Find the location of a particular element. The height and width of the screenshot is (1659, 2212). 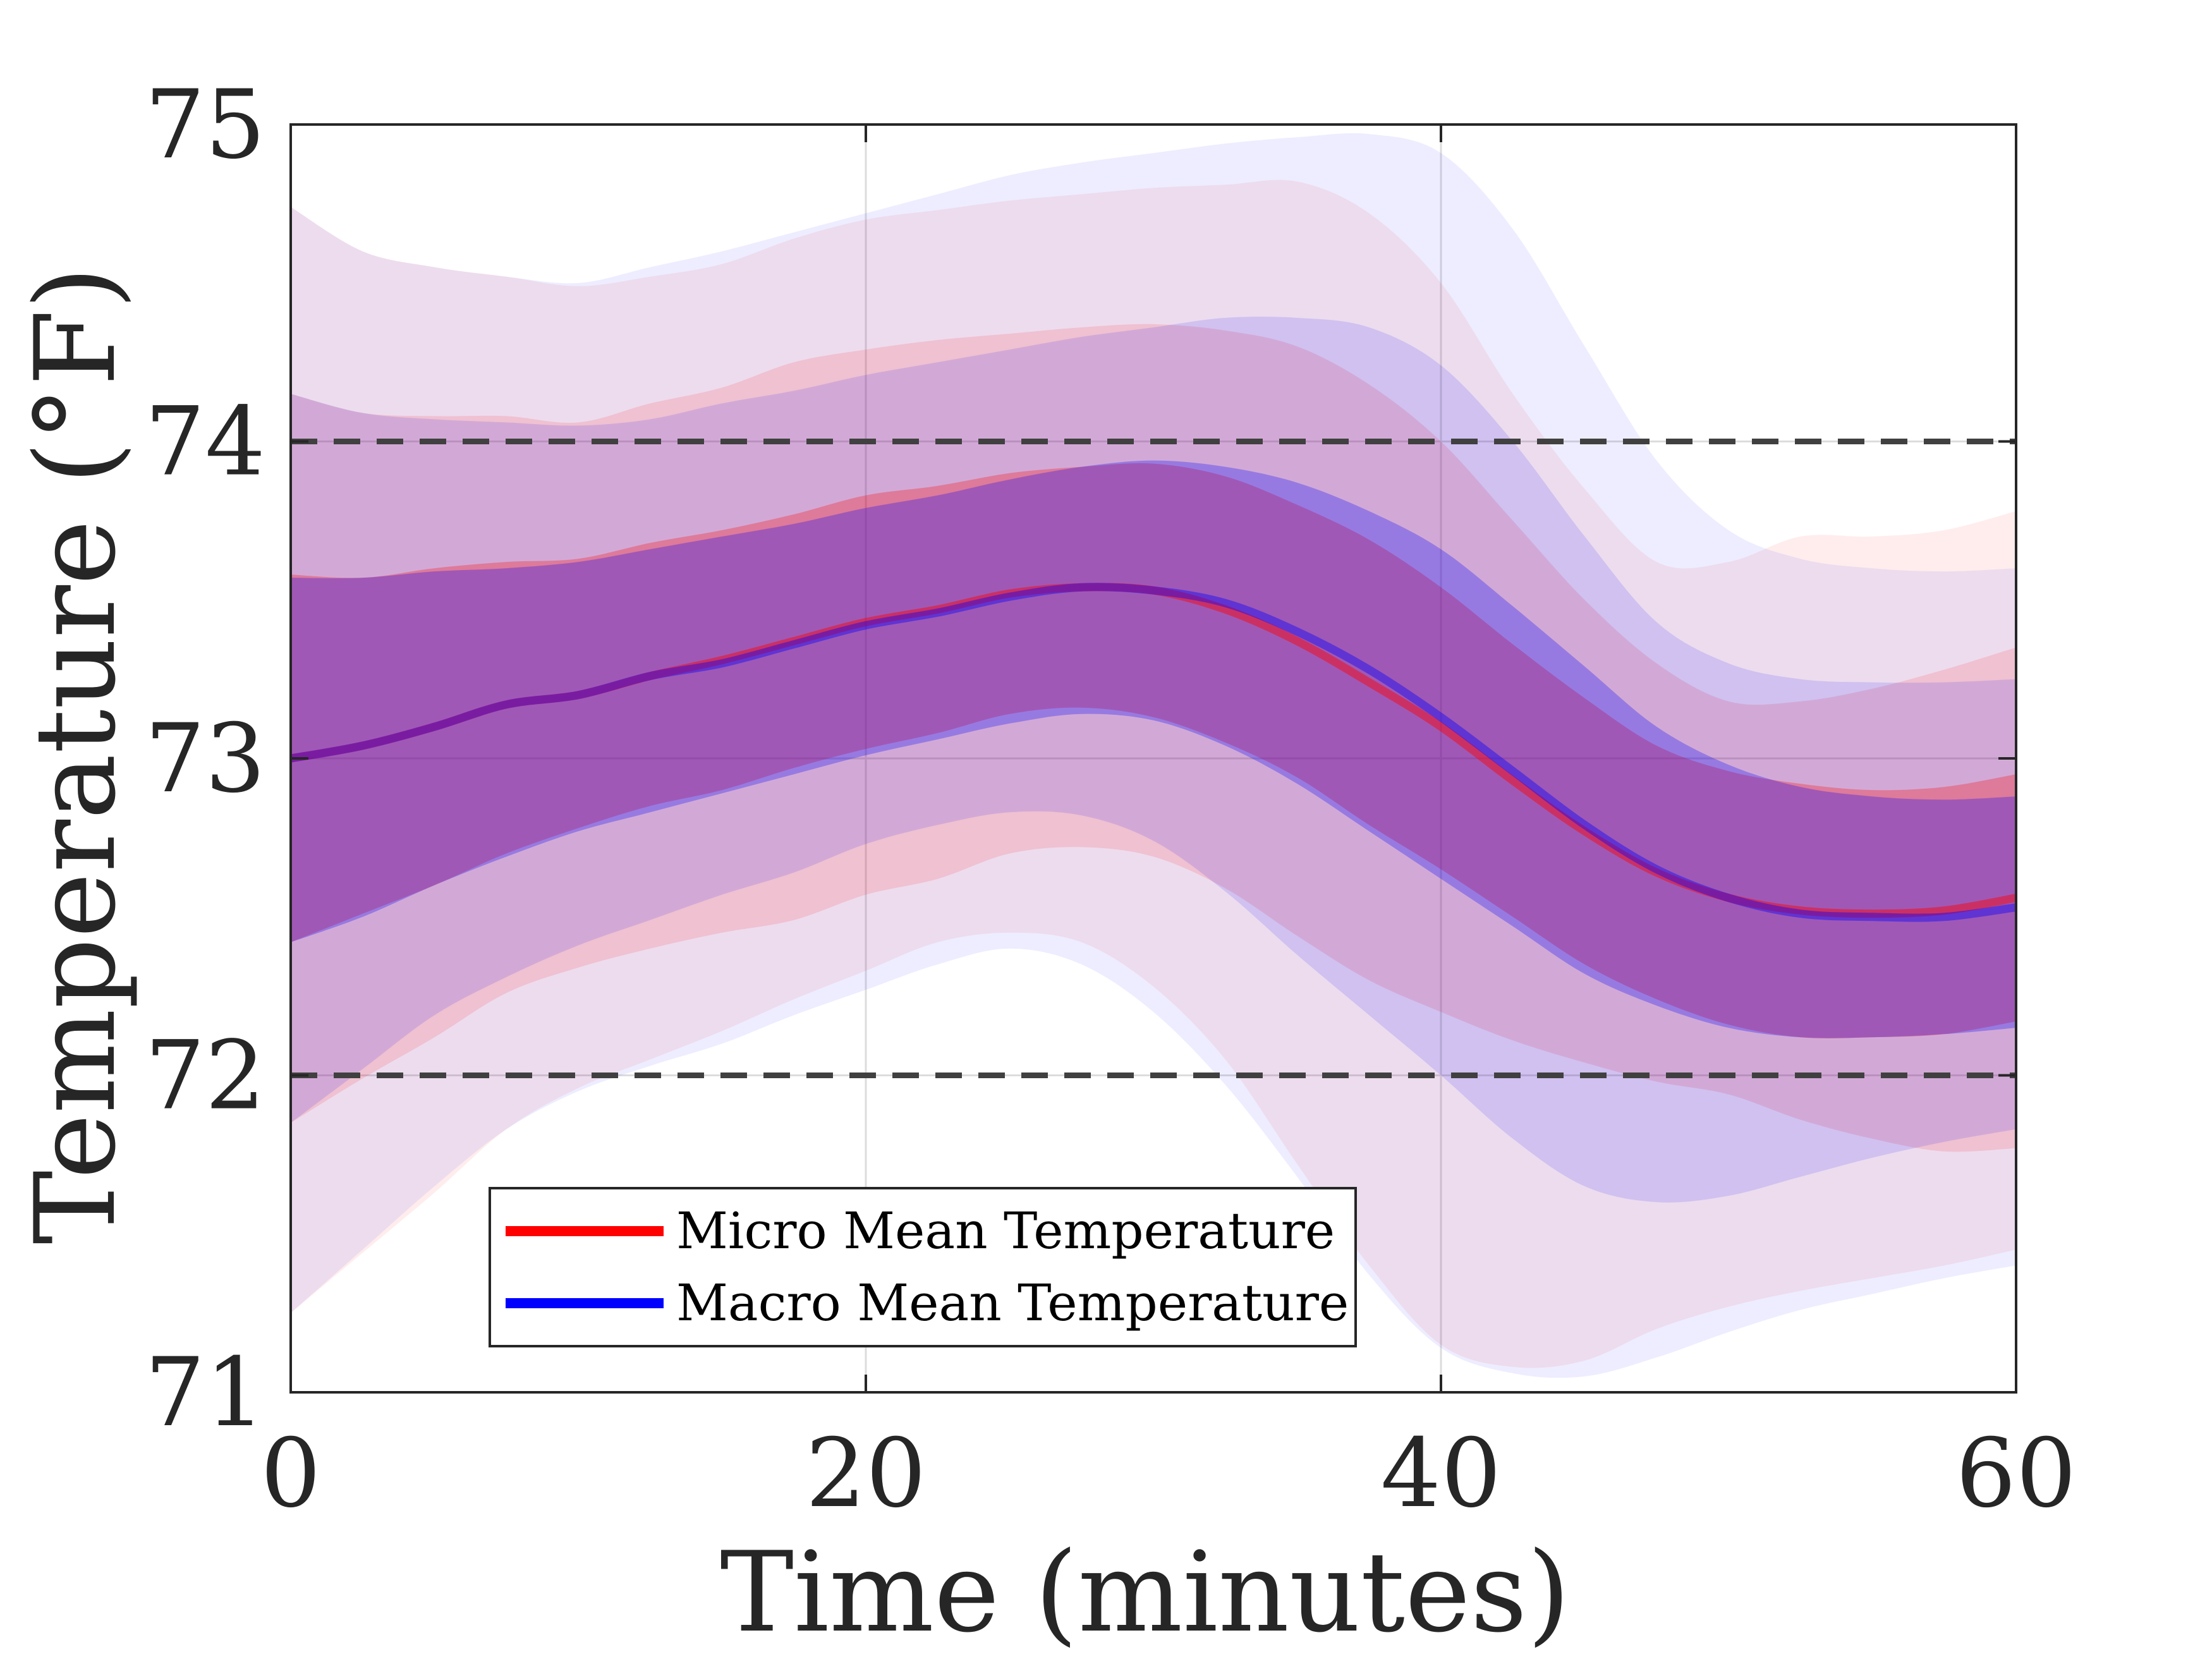

x-tick-label: 20 is located at coordinates (866, 1474).